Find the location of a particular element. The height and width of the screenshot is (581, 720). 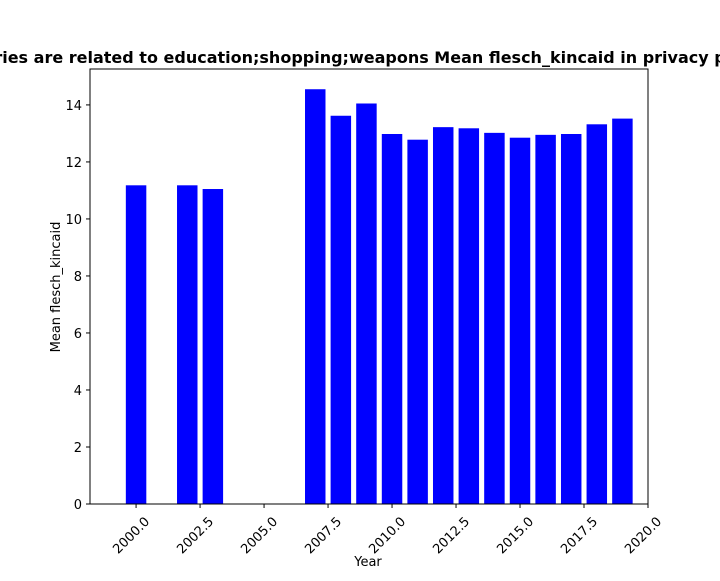

y-tick-label: 8 is located at coordinates (78, 277).